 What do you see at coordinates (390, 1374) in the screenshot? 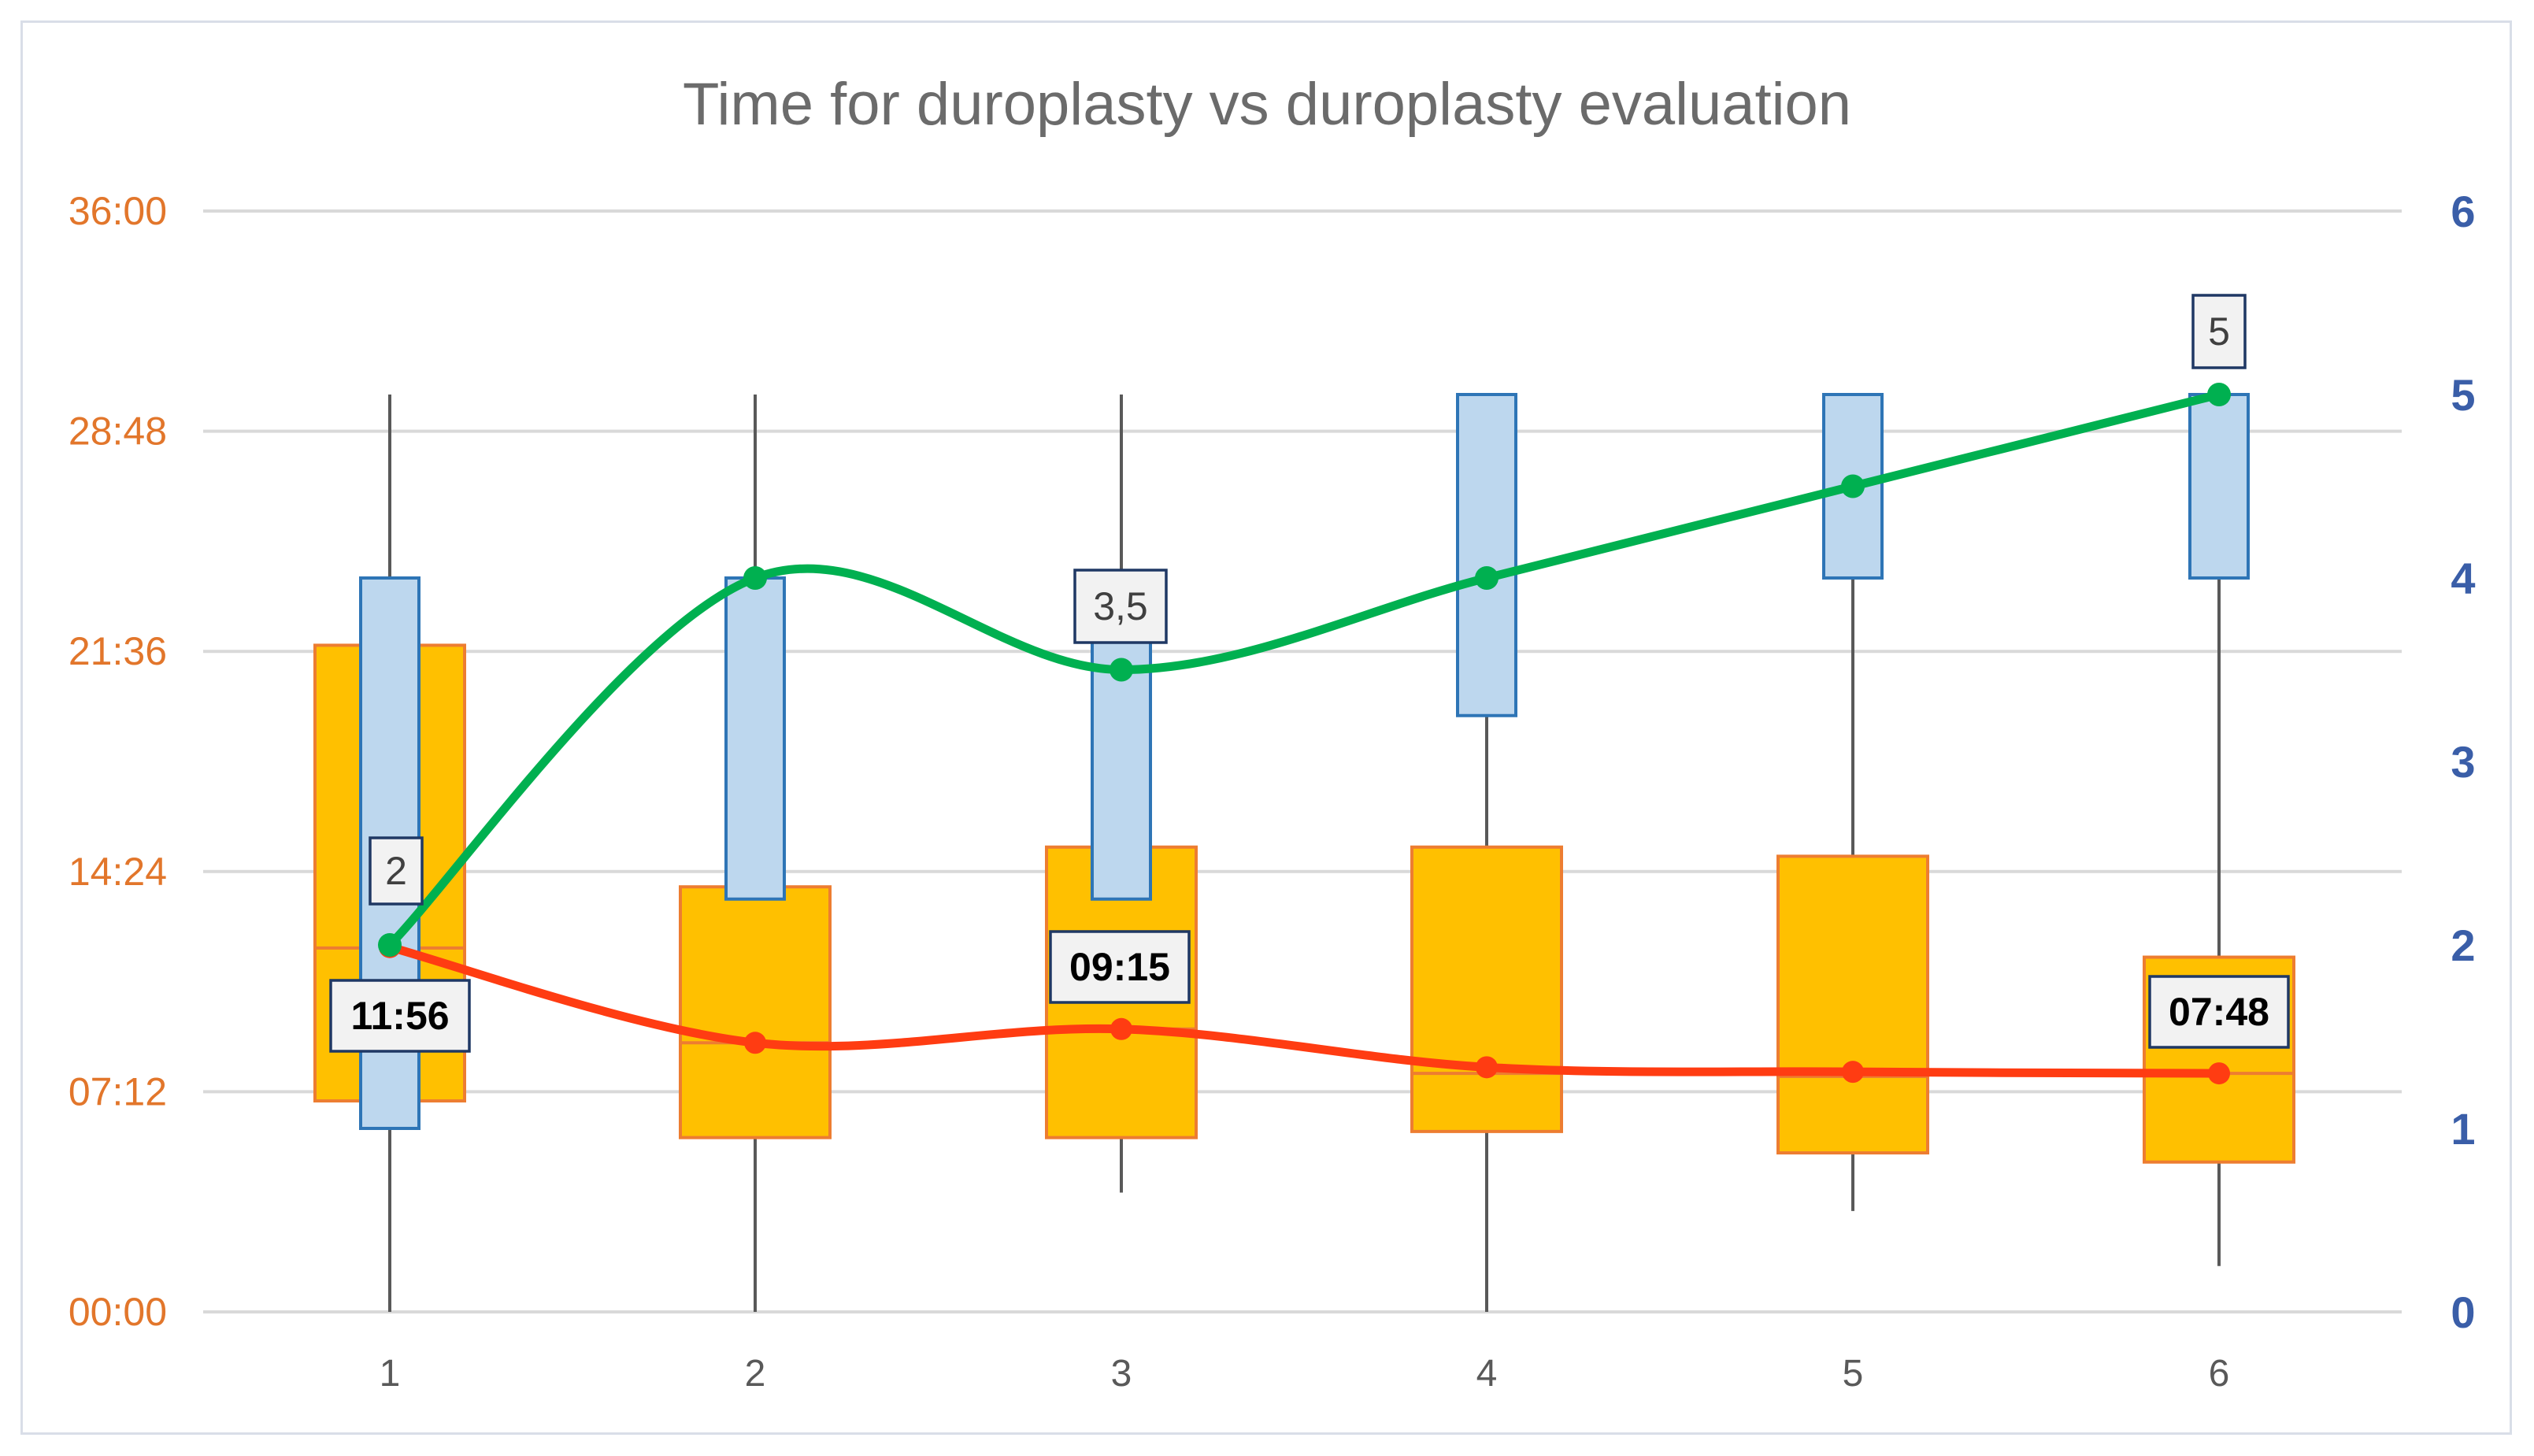
I see `x-tick-label: 1` at bounding box center [390, 1374].